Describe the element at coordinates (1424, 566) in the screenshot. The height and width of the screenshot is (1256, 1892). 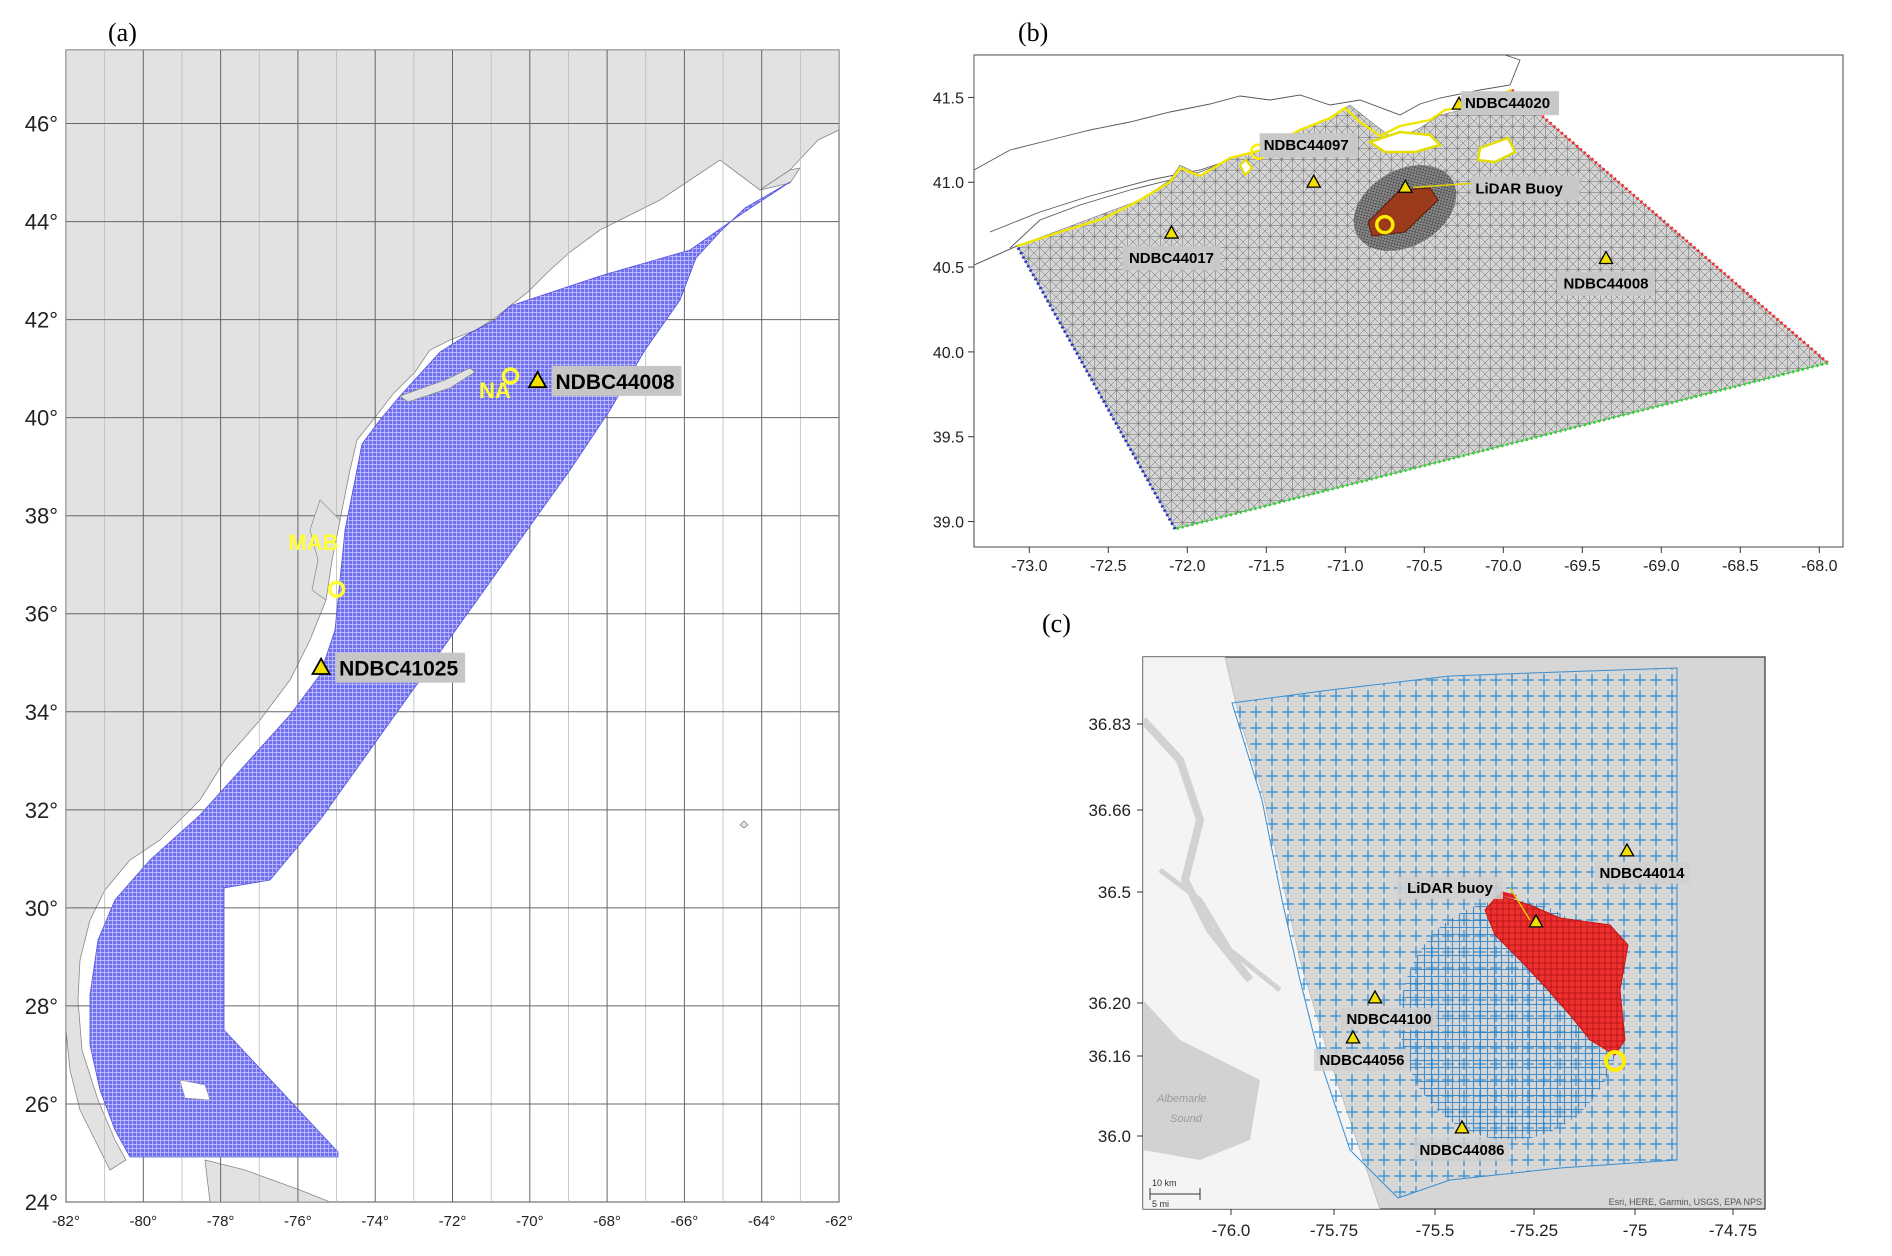
I see `x-tick-label: -70.5` at that location.